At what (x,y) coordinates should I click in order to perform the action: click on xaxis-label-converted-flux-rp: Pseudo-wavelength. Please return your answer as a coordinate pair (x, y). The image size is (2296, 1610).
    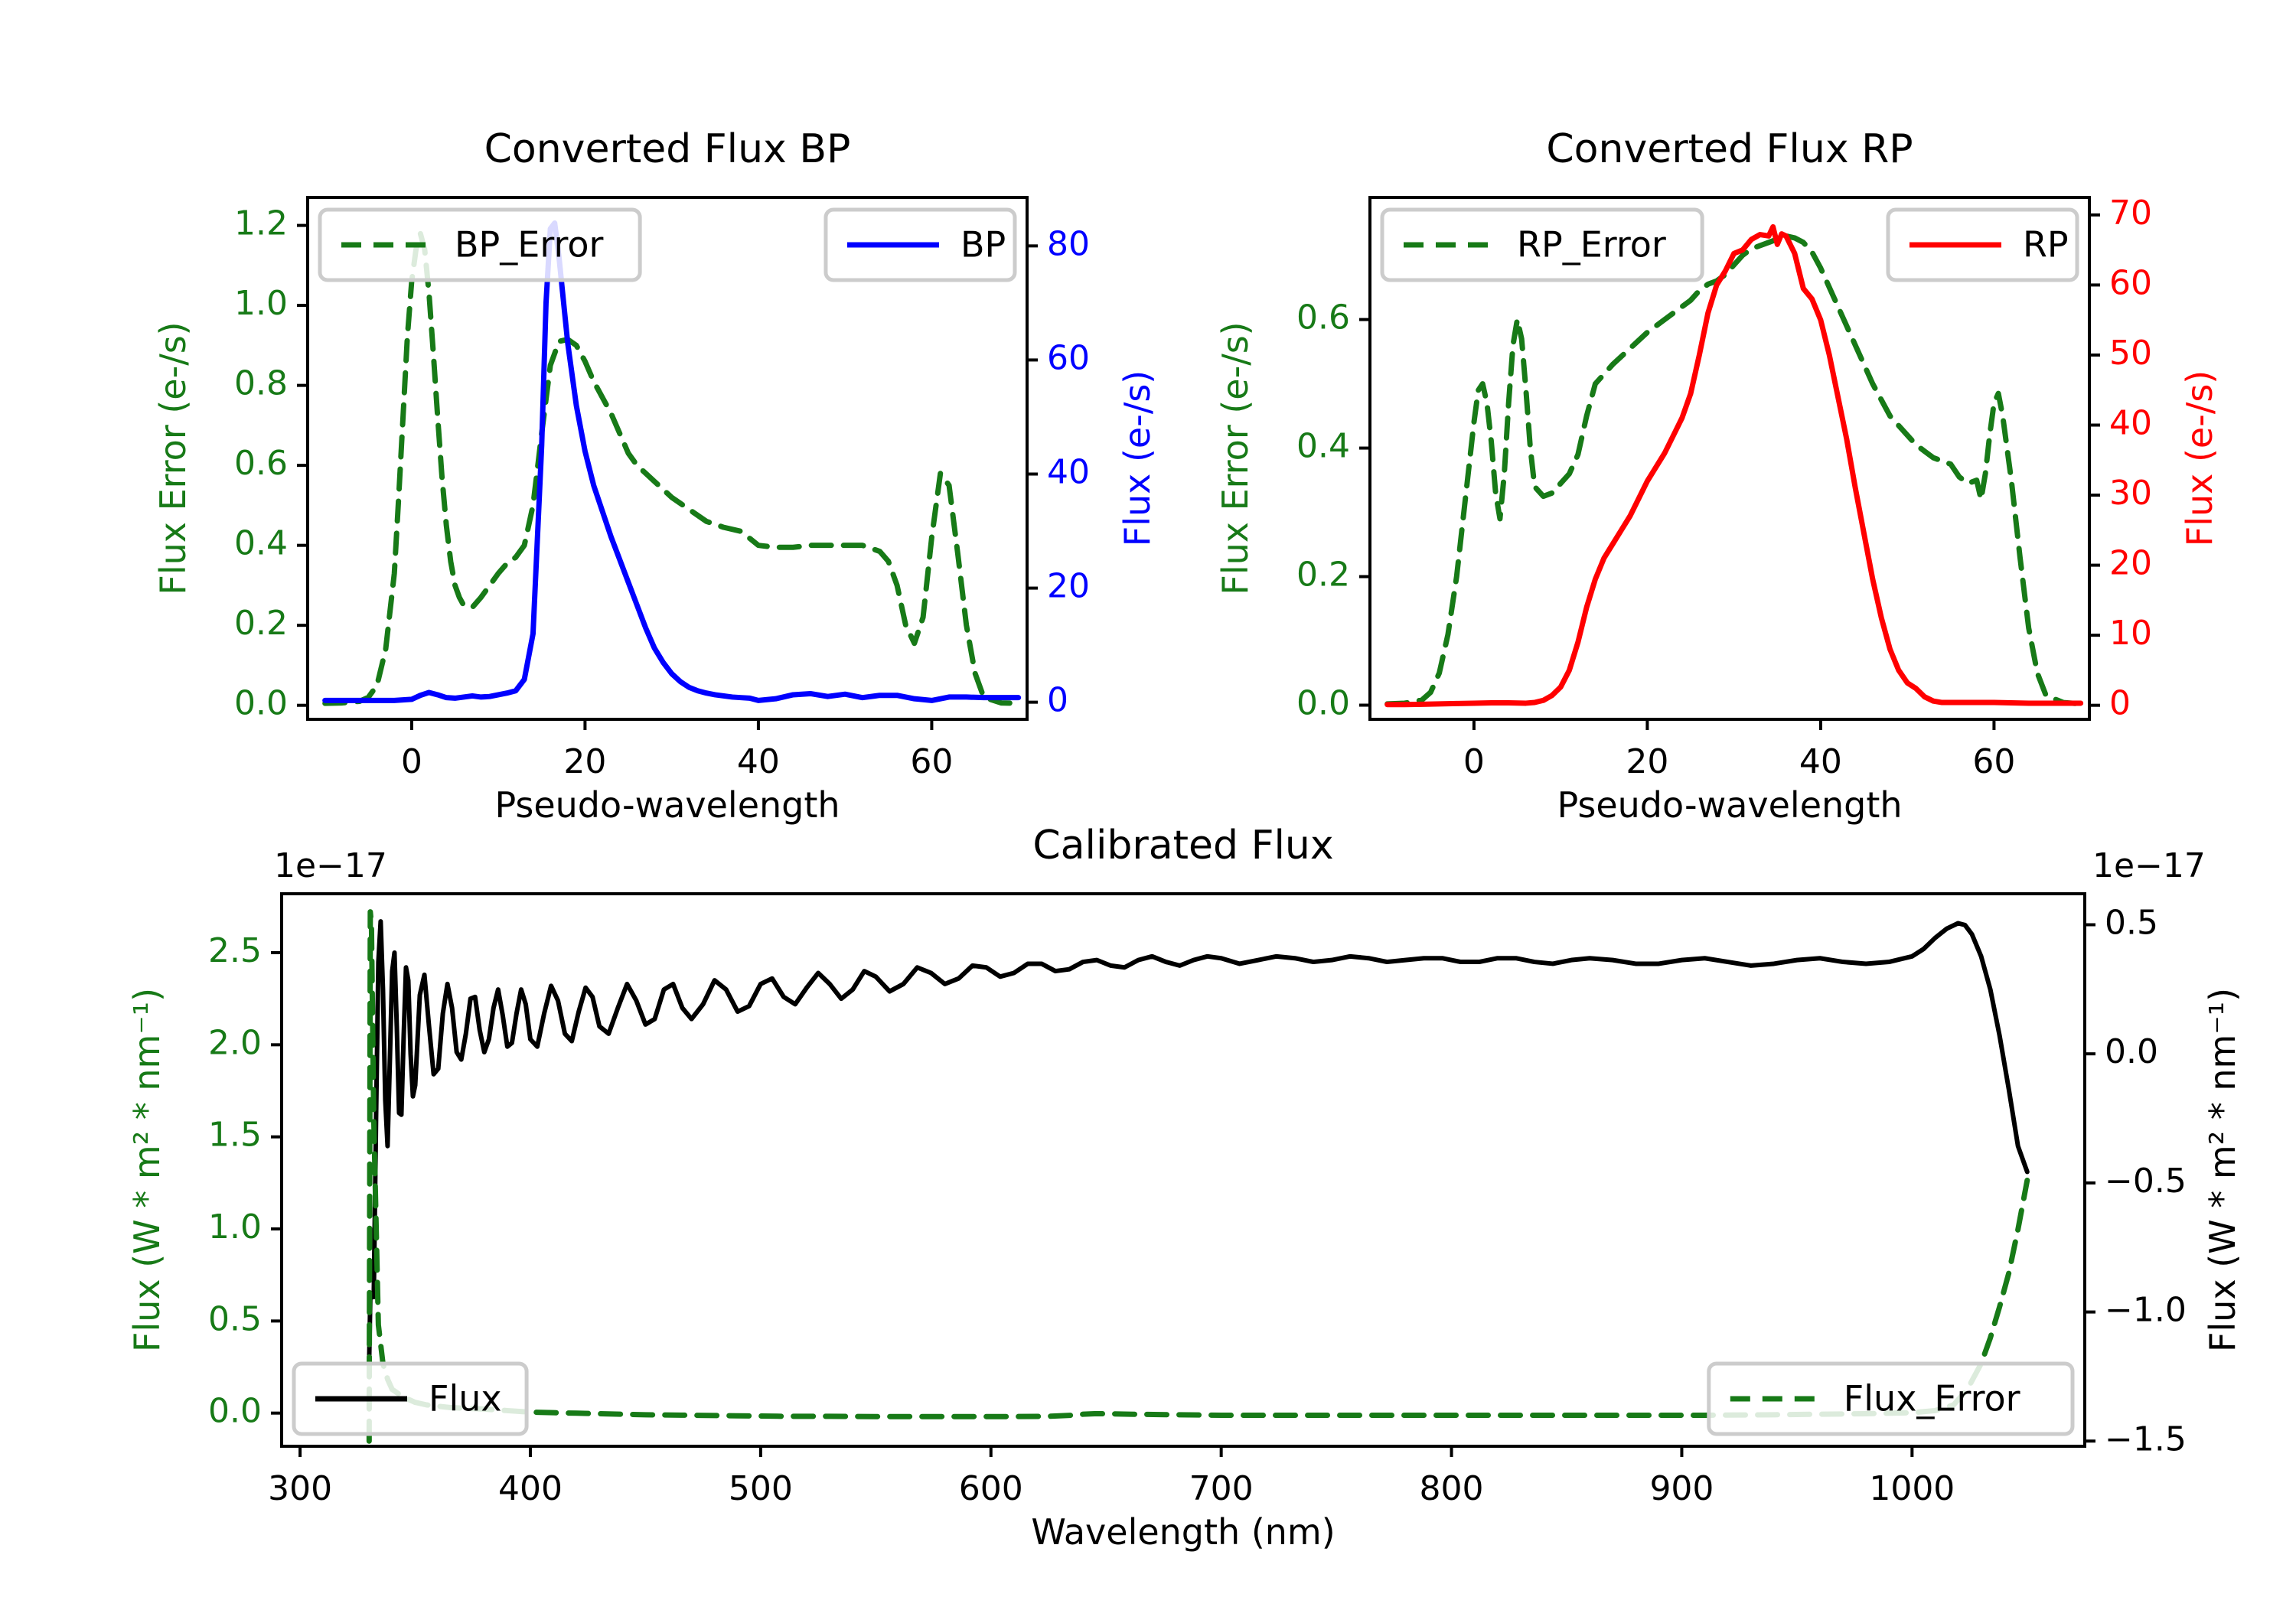
    Looking at the image, I should click on (1729, 805).